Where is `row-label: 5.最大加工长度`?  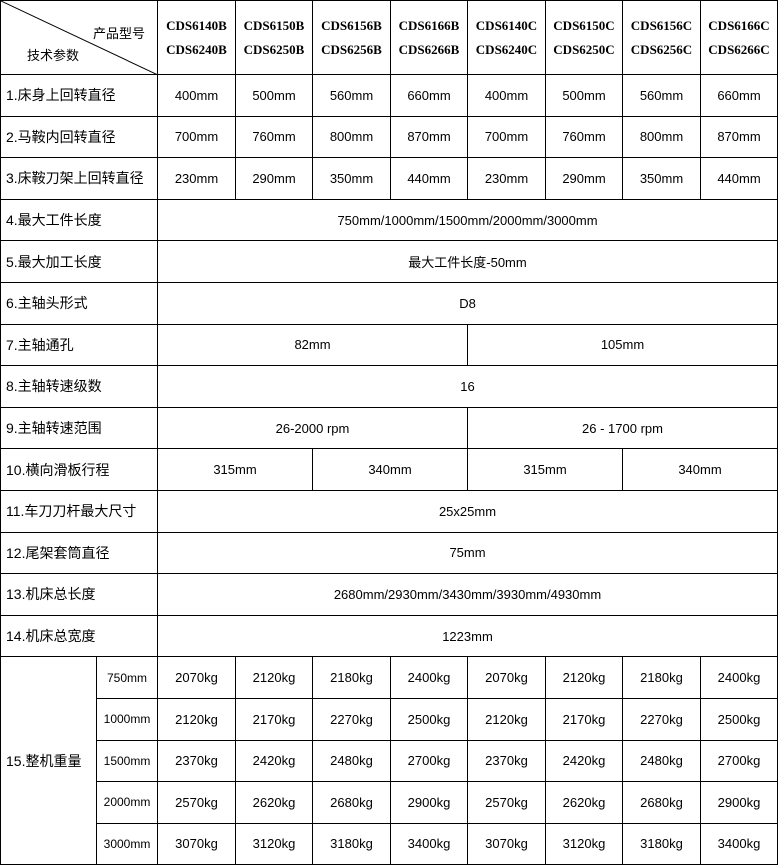 row-label: 5.最大加工长度 is located at coordinates (79, 261).